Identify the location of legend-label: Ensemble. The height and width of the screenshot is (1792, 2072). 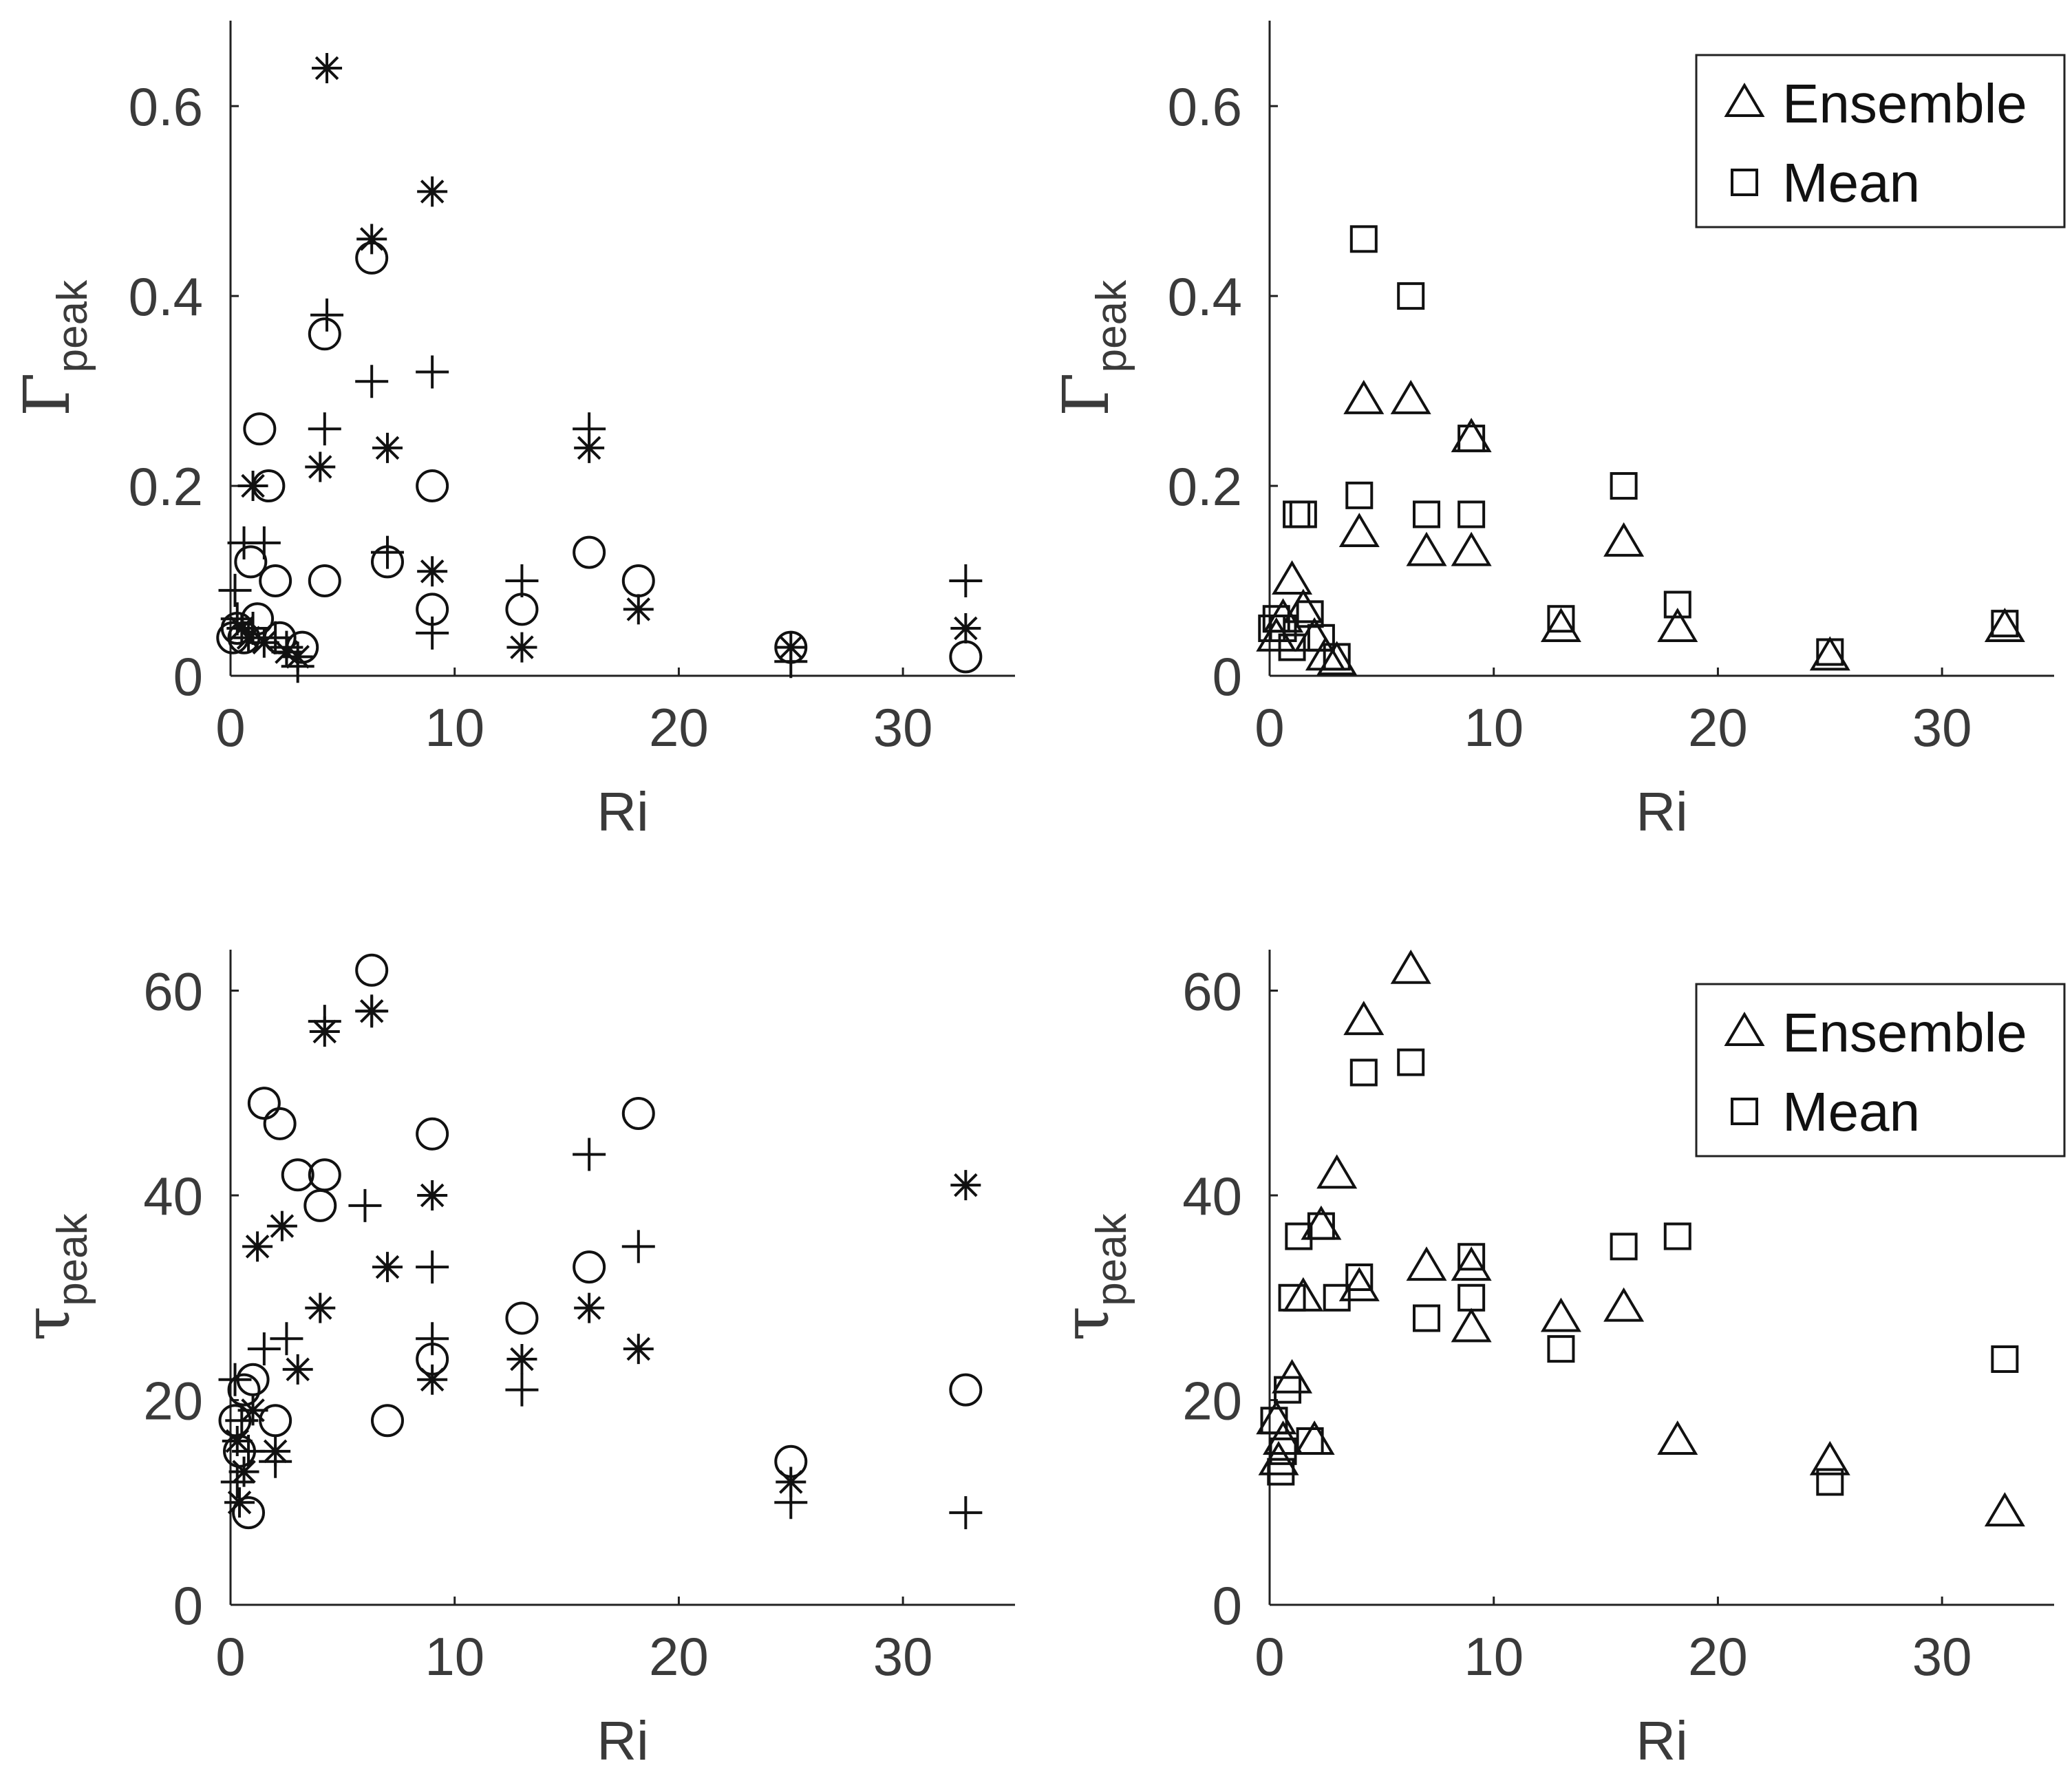
(1904, 1032).